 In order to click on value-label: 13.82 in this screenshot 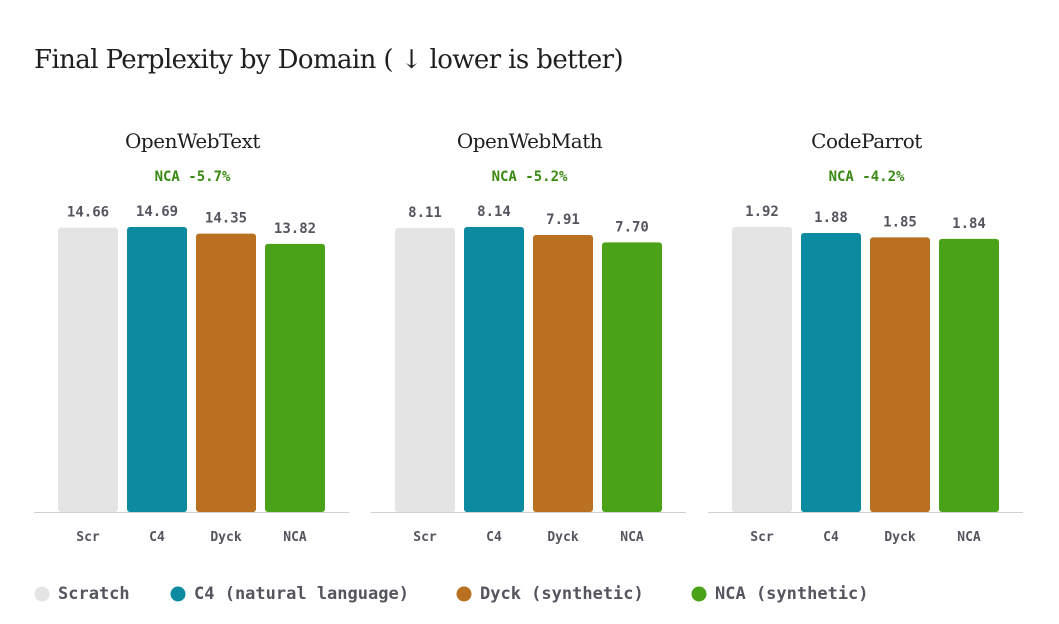, I will do `click(295, 229)`.